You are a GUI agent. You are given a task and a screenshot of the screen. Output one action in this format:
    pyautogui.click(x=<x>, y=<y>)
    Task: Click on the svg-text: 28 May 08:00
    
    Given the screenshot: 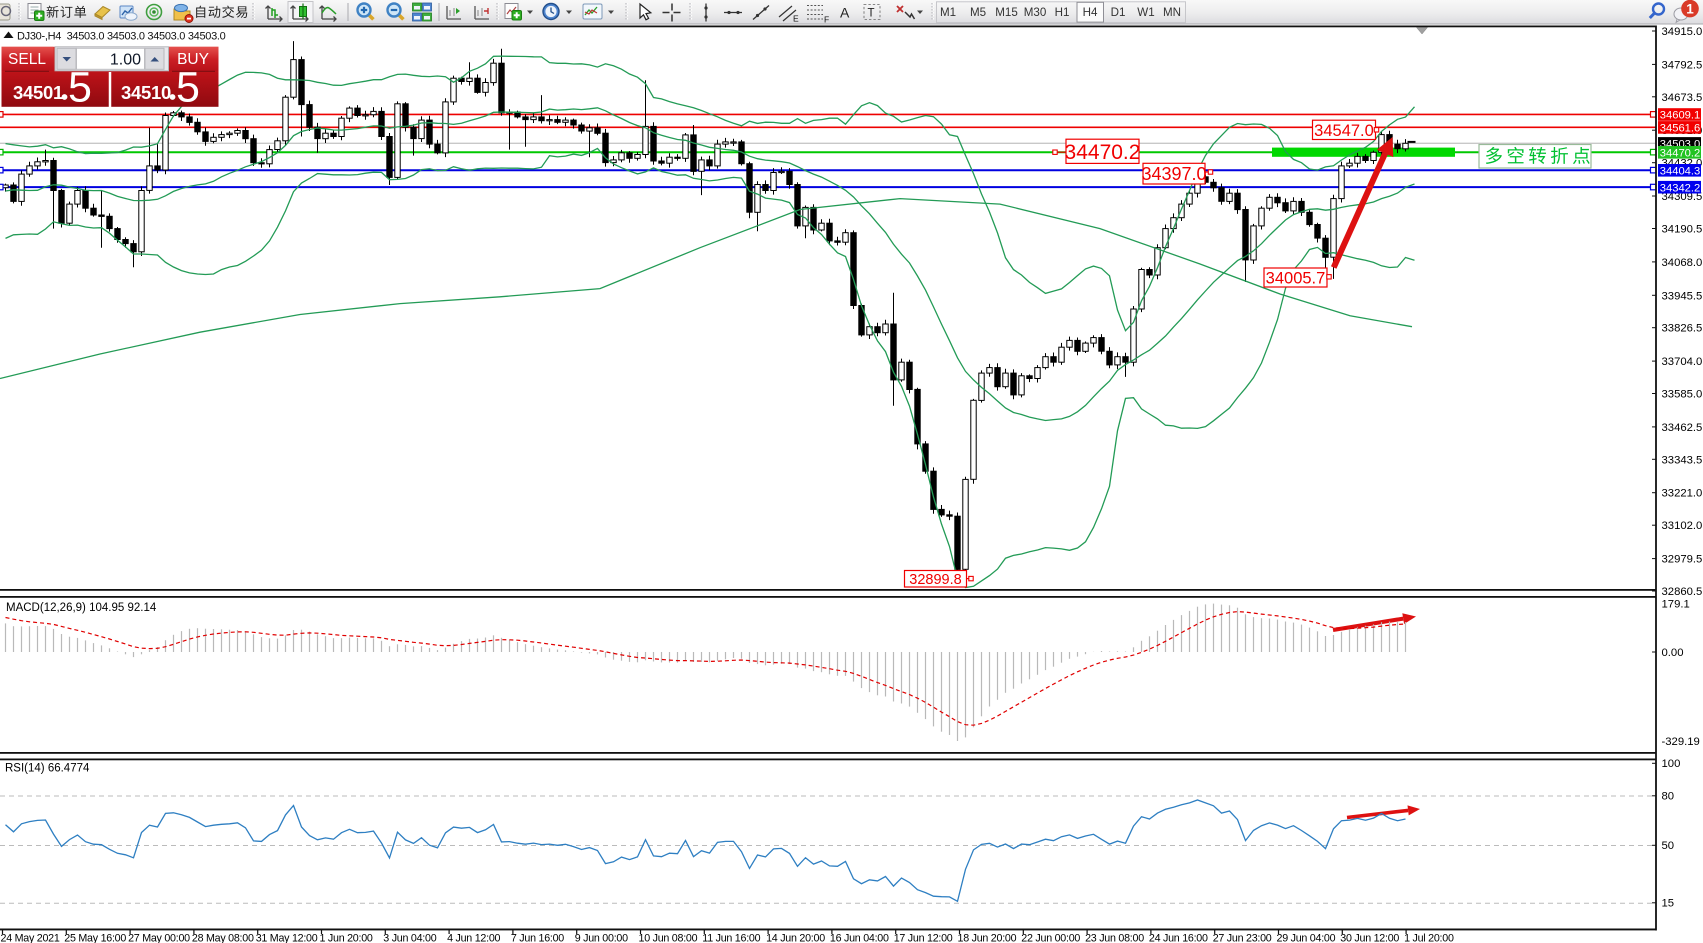 What is the action you would take?
    pyautogui.click(x=223, y=938)
    